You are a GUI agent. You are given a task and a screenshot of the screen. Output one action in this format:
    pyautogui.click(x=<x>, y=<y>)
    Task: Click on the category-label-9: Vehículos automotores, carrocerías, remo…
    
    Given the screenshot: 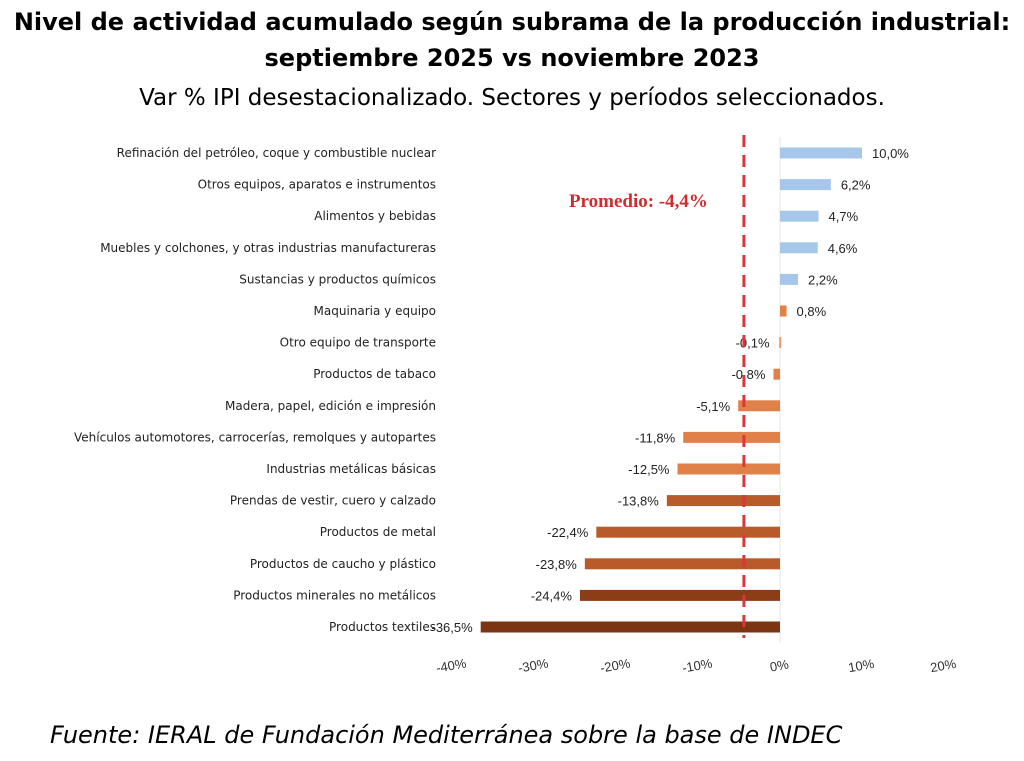 What is the action you would take?
    pyautogui.click(x=255, y=437)
    